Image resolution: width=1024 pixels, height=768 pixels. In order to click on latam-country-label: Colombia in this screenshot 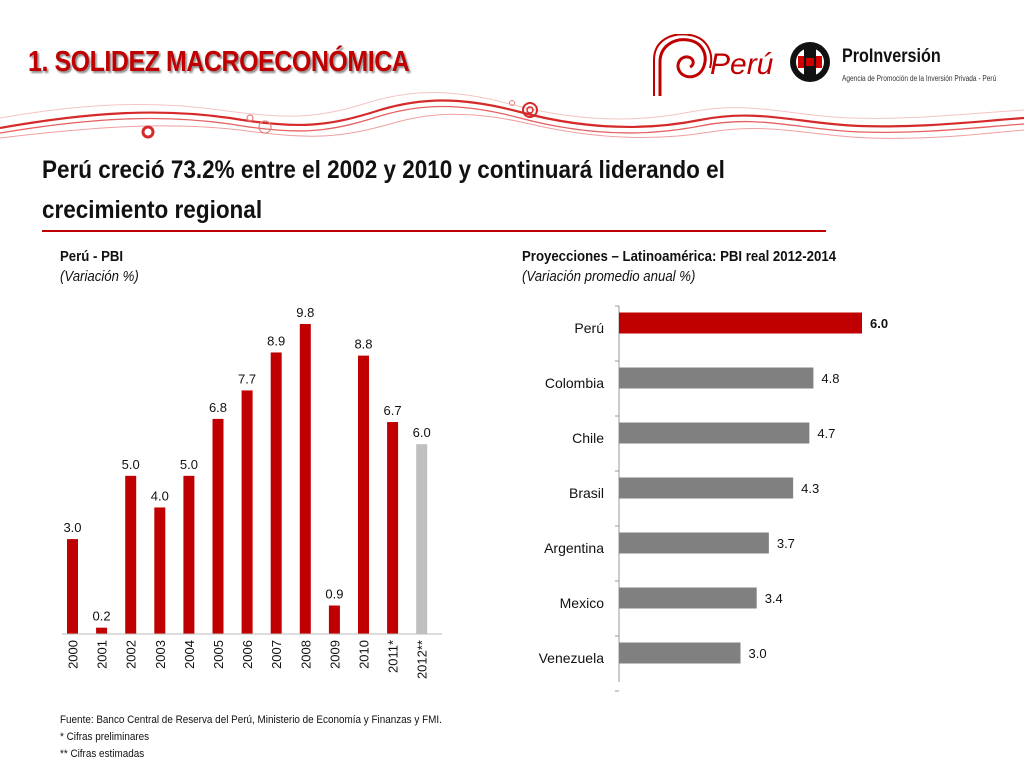, I will do `click(574, 383)`.